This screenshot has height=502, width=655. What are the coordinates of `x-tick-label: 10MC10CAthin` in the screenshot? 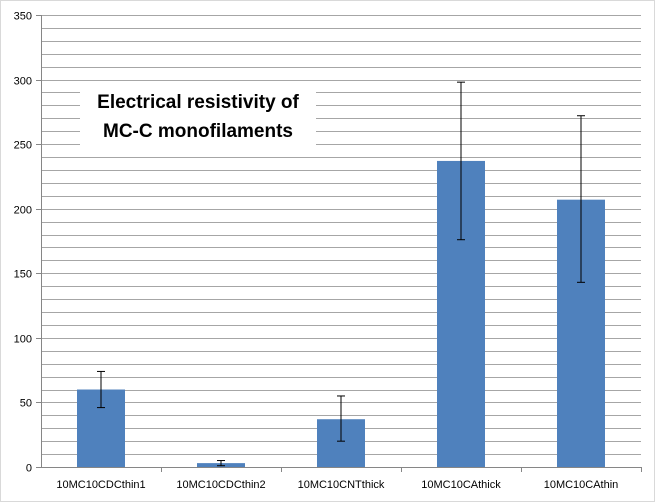 It's located at (581, 485).